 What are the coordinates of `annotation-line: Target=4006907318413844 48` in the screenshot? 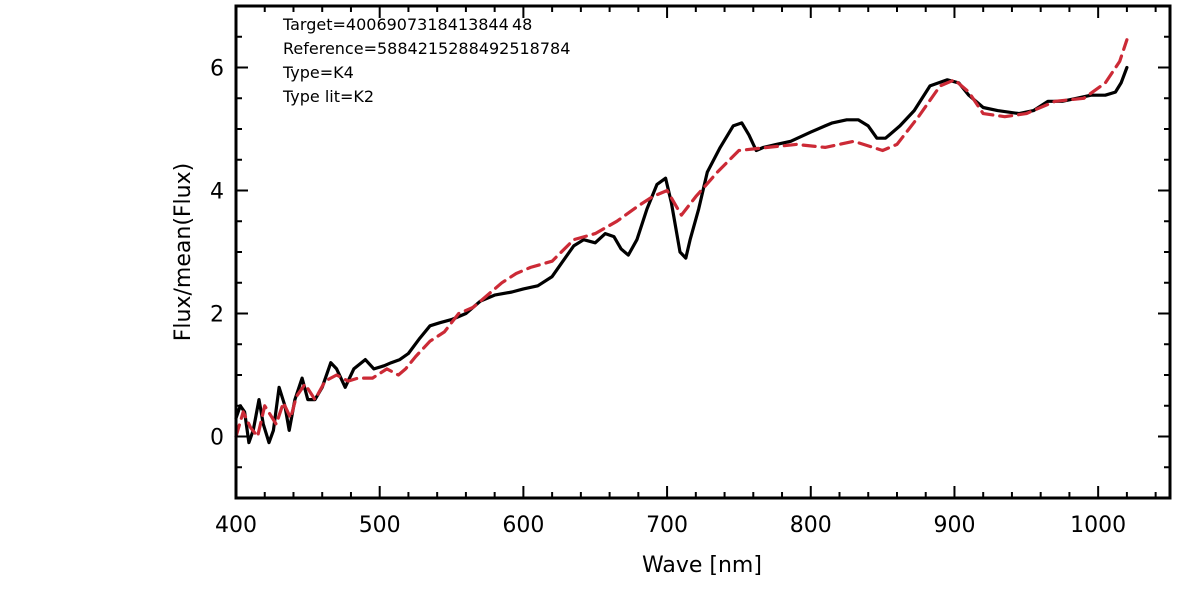 It's located at (407, 24).